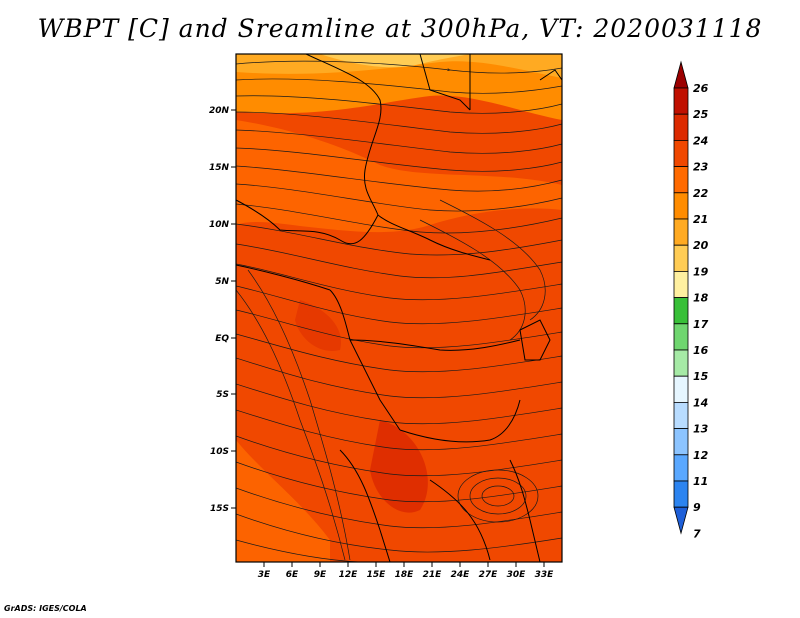  Describe the element at coordinates (292, 575) in the screenshot. I see `lon-label: 6E` at that location.